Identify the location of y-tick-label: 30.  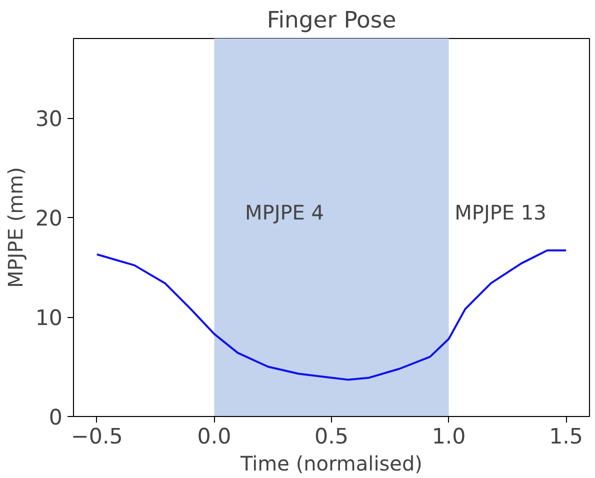
(48, 119).